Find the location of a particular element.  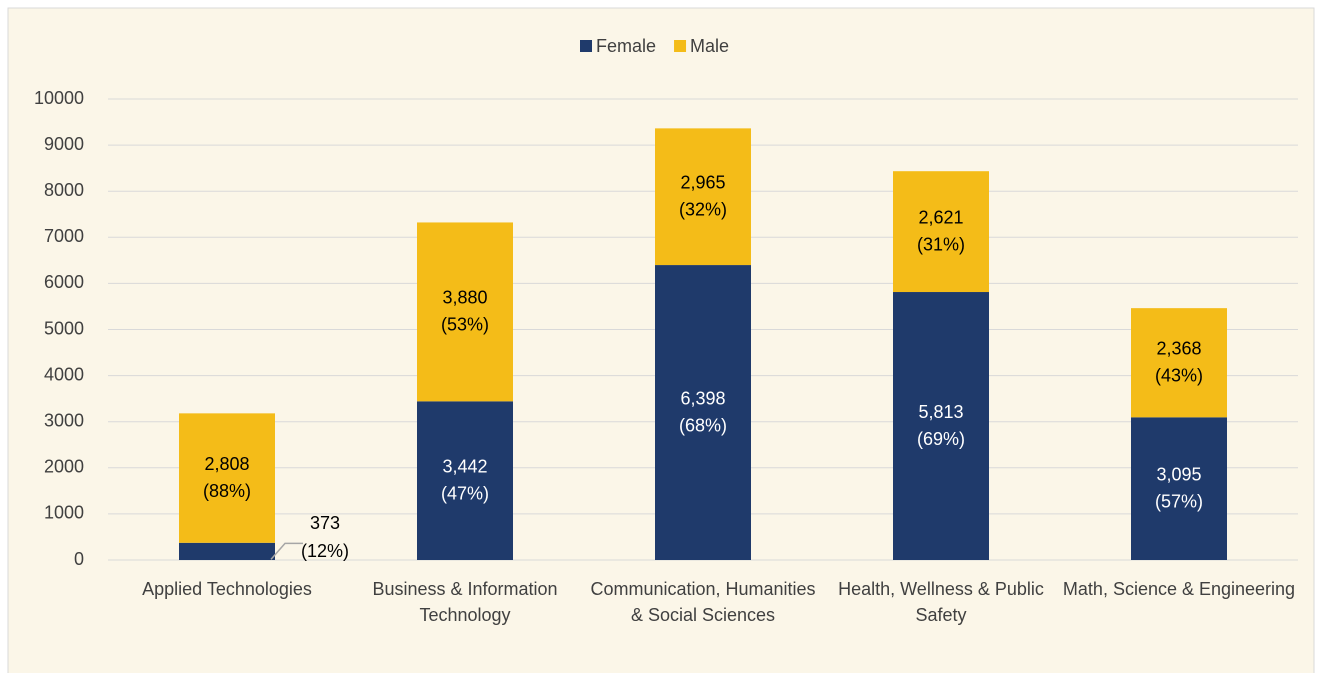

data-label: (32%) is located at coordinates (703, 209).